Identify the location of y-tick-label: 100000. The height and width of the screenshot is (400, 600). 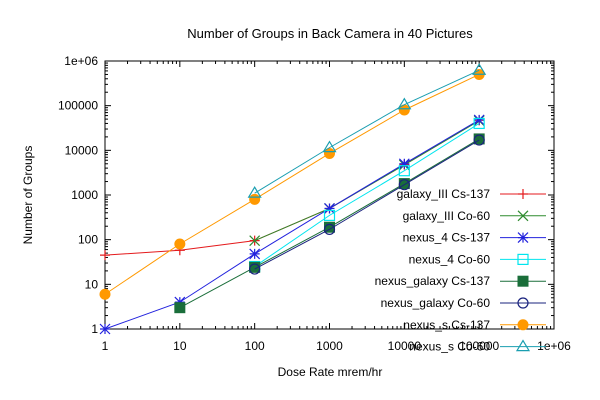
(78, 106).